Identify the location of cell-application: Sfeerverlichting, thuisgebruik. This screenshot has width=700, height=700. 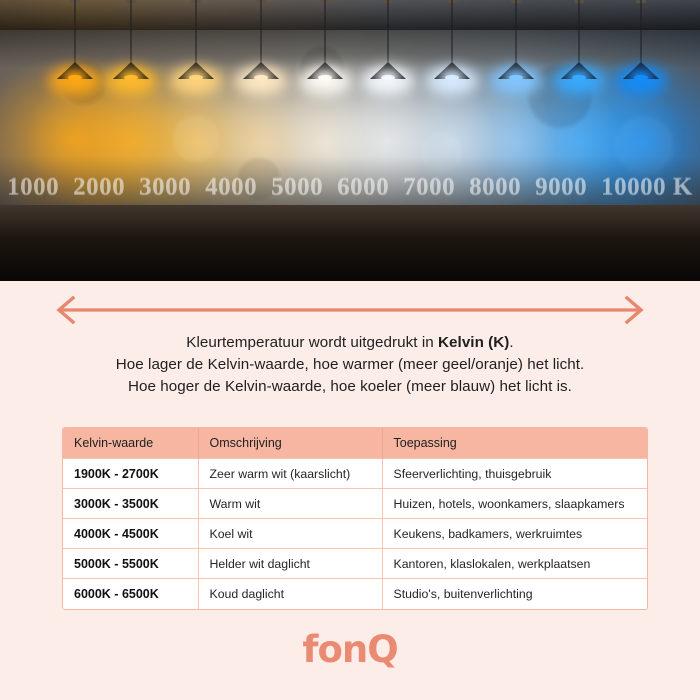
(514, 473).